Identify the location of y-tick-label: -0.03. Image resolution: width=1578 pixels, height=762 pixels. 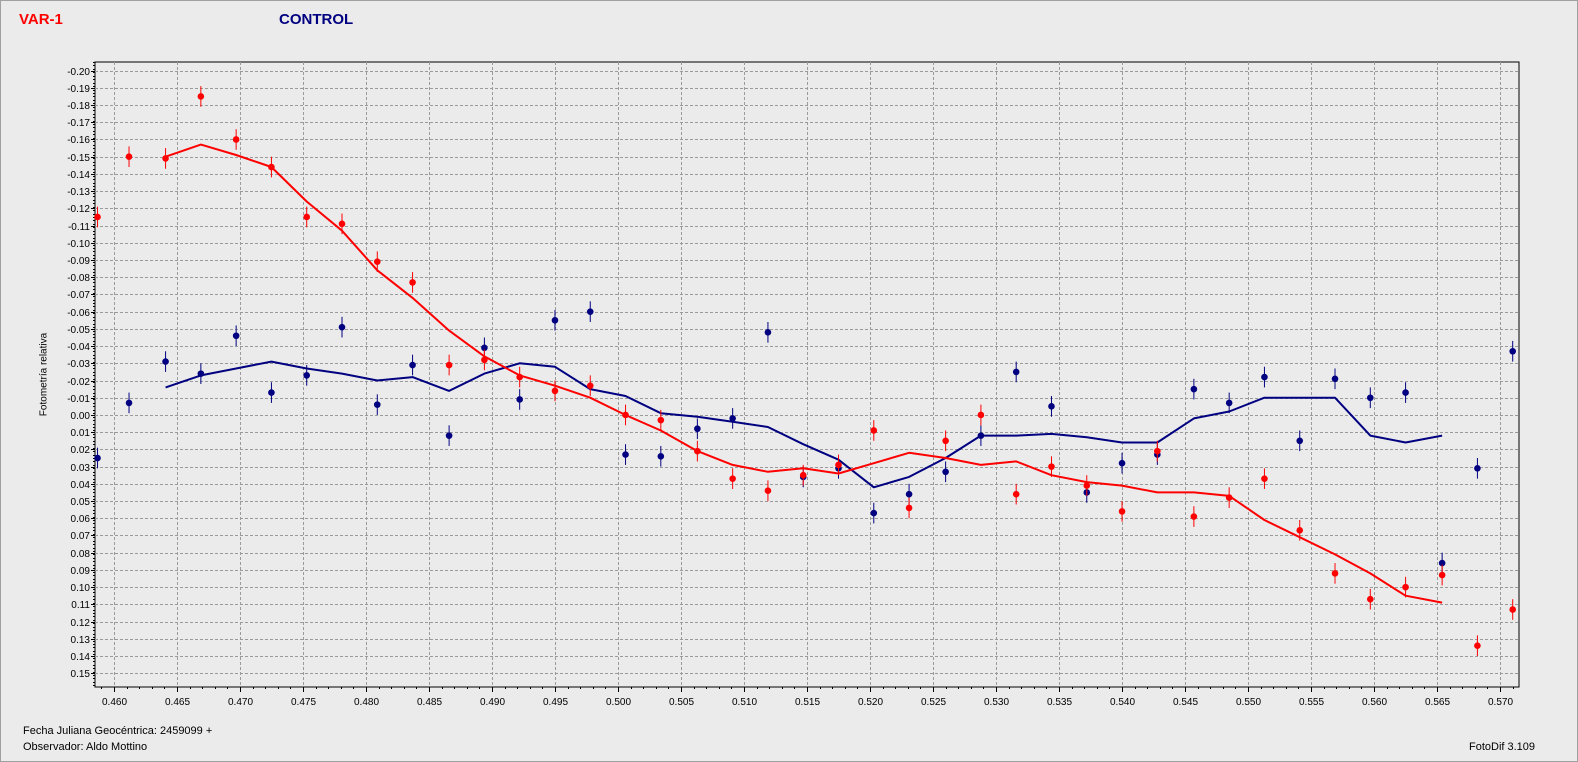
(78, 364).